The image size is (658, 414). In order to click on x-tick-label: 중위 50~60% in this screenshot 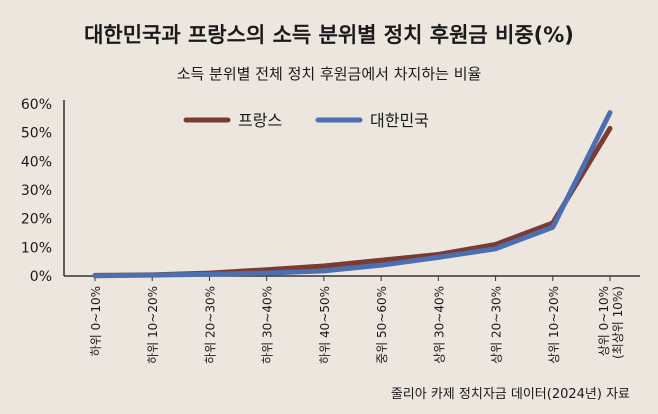, I will do `click(382, 325)`.